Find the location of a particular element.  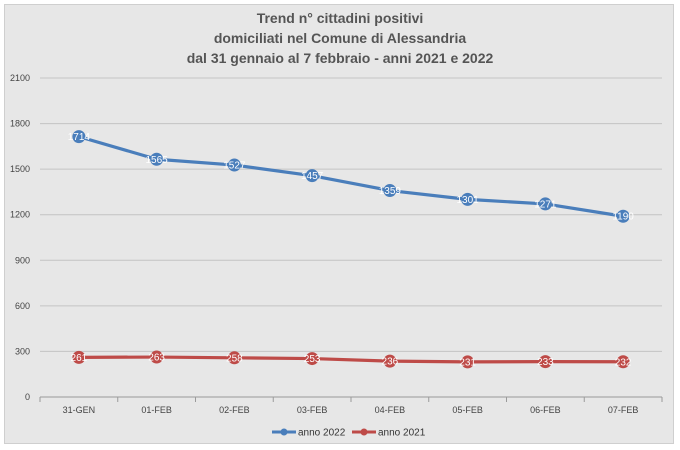

data-label: 233 is located at coordinates (545, 362).